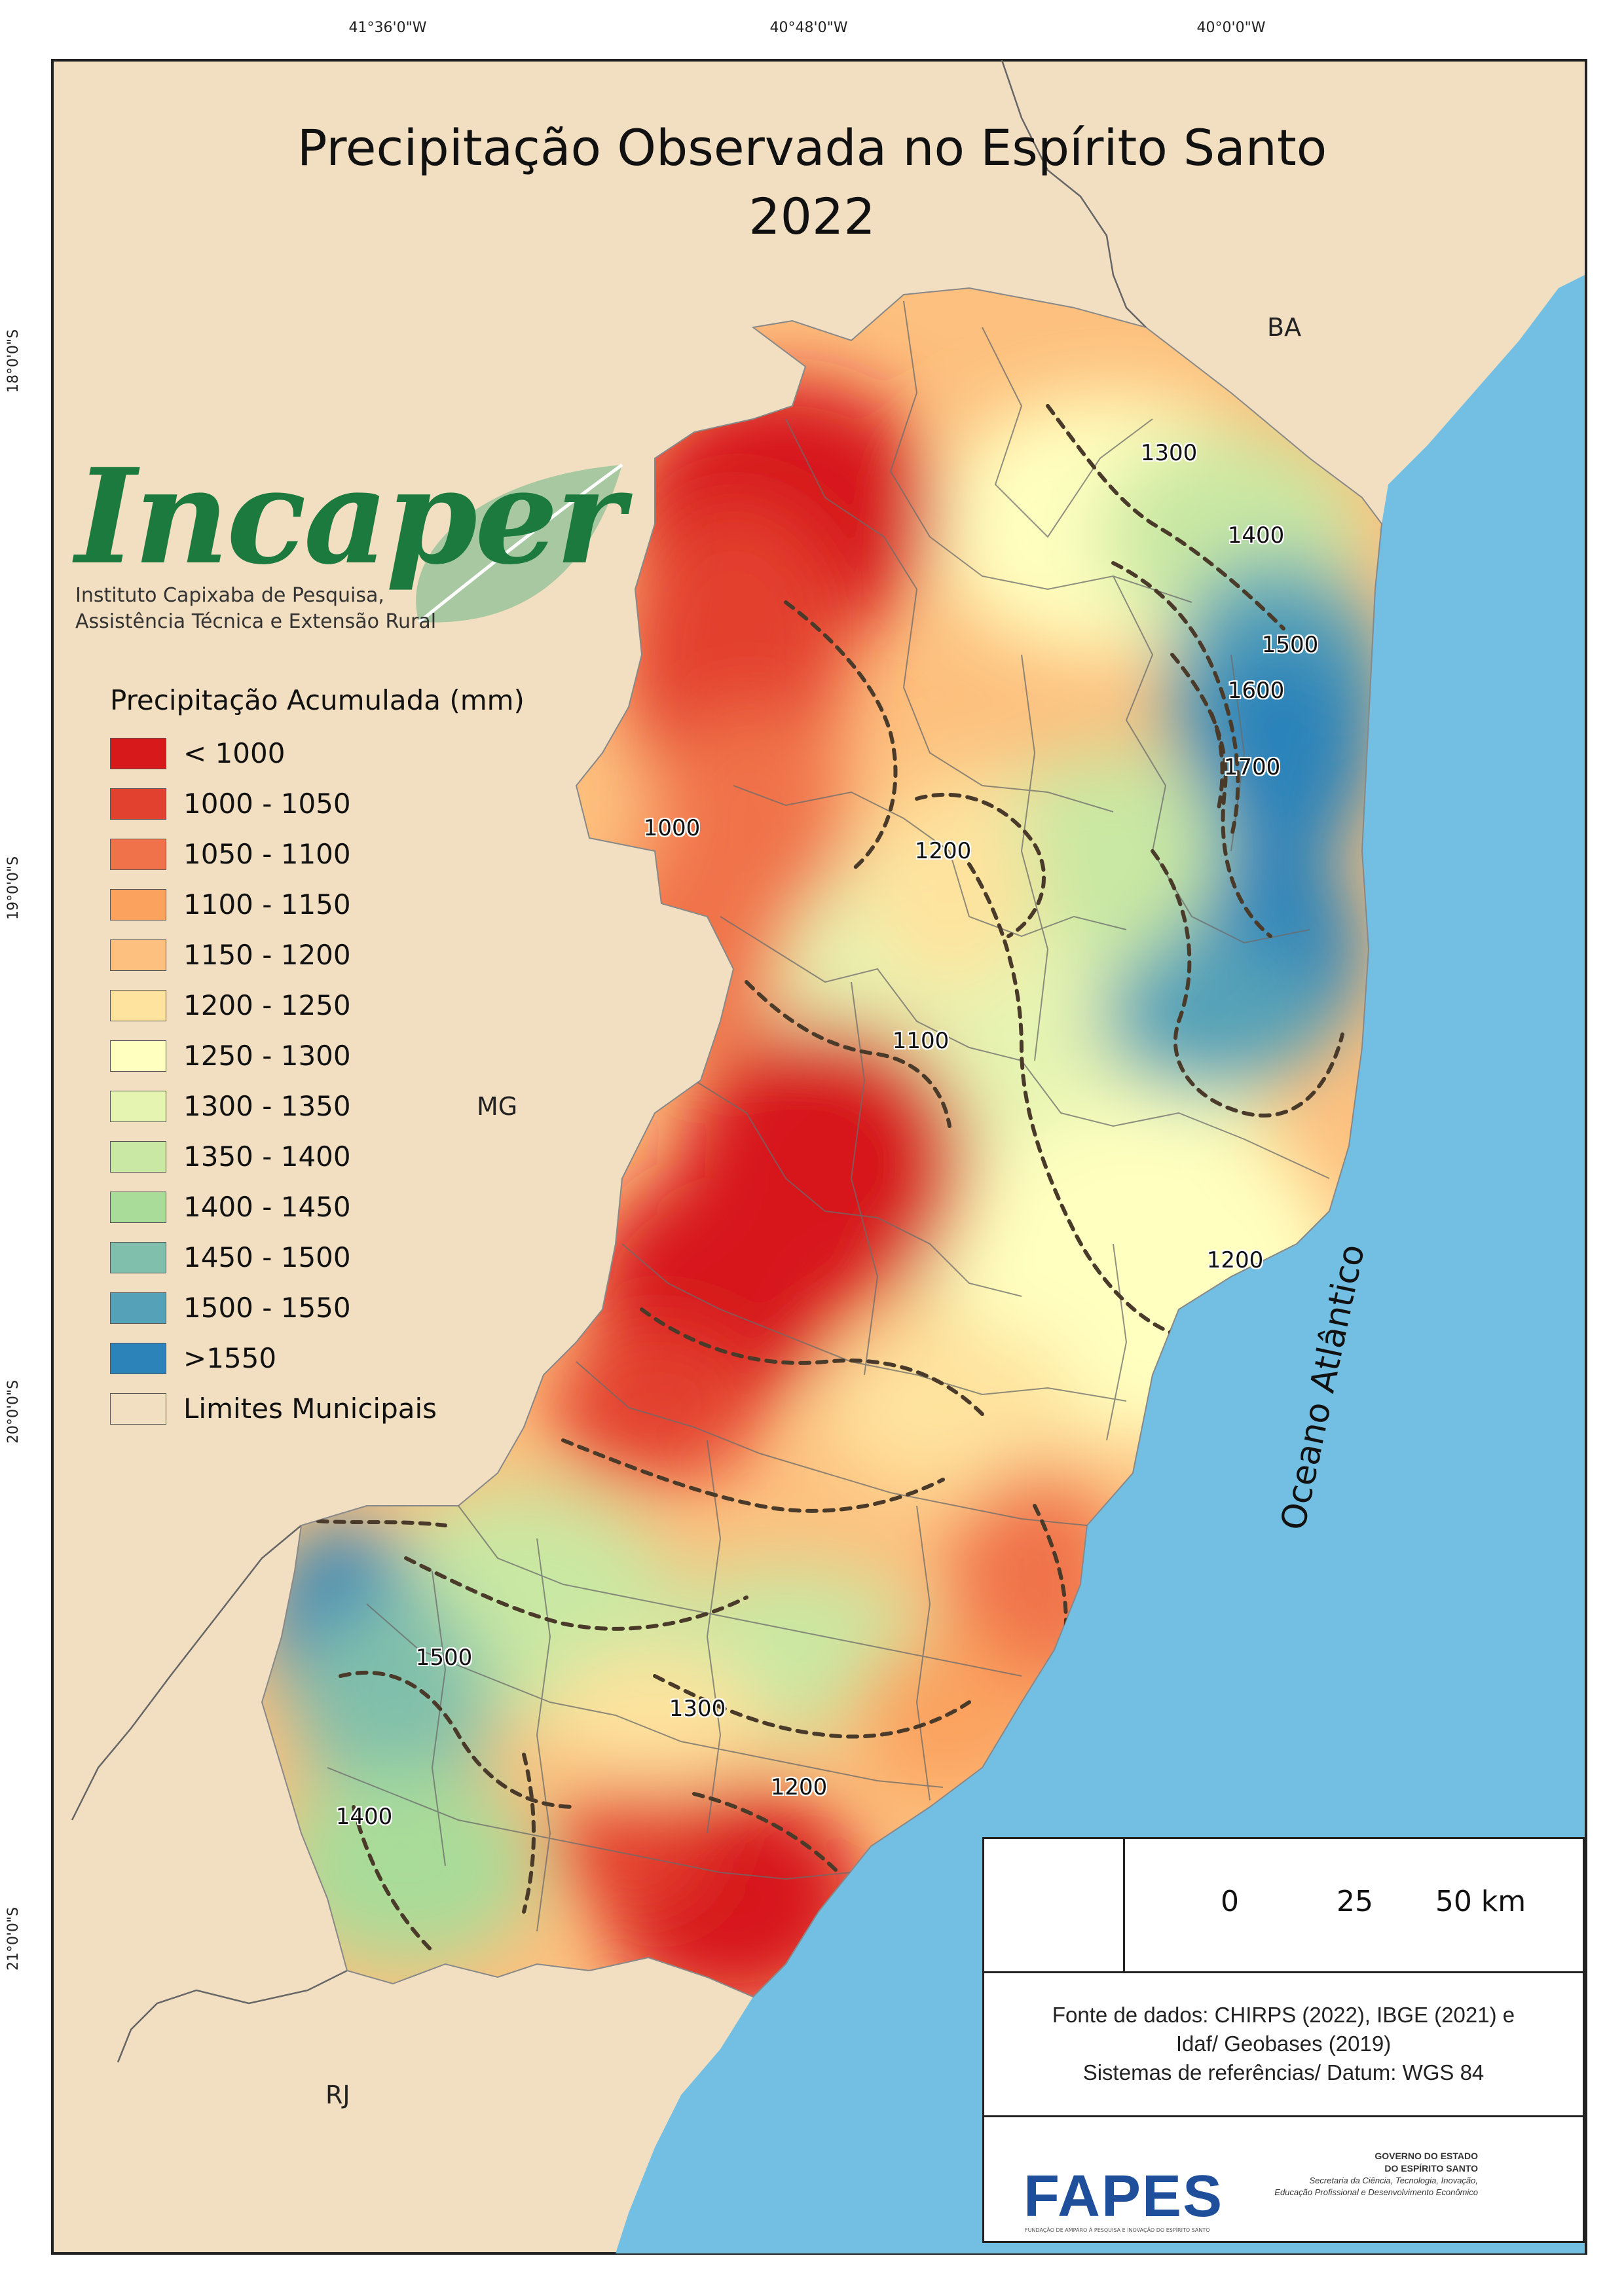  I want to click on legend-row: 1100 - 1150, so click(317, 904).